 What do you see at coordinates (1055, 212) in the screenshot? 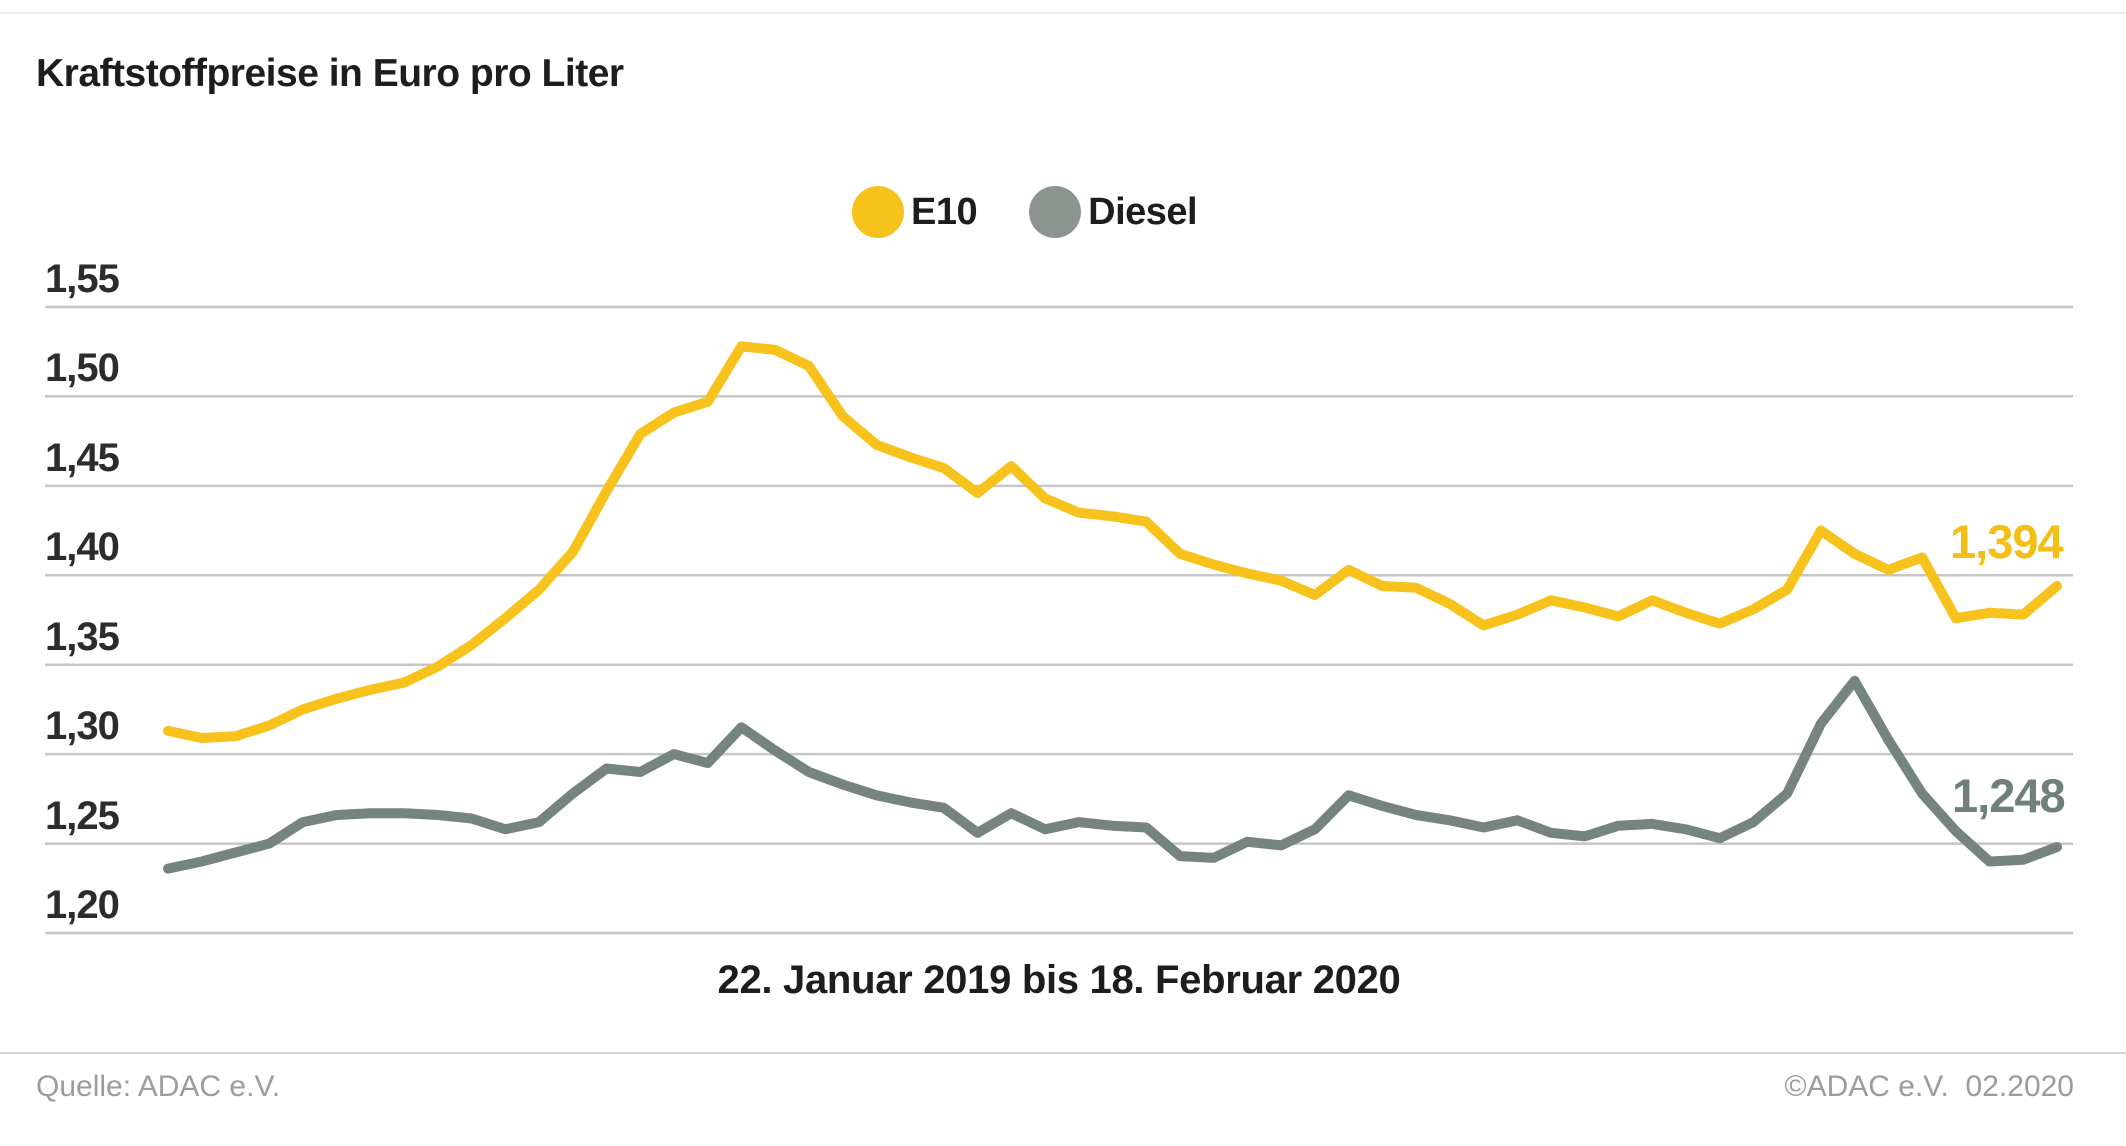
I see `diesel-color-dot-icon` at bounding box center [1055, 212].